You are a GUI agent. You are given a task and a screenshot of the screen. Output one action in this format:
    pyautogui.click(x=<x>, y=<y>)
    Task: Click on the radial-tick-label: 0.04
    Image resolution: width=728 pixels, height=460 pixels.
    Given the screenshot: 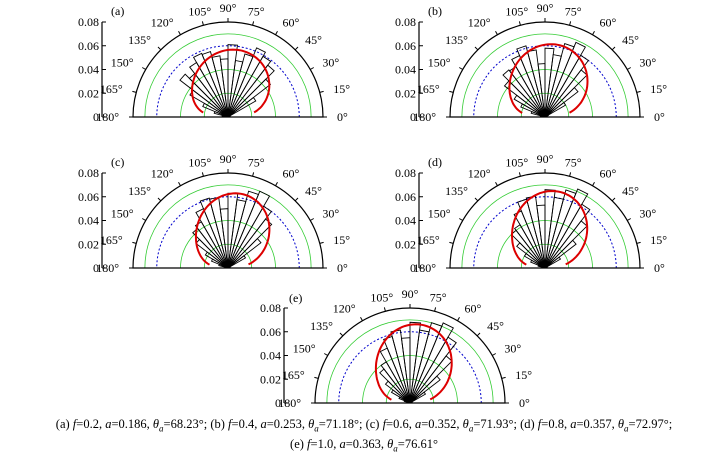 What is the action you would take?
    pyautogui.click(x=88, y=70)
    